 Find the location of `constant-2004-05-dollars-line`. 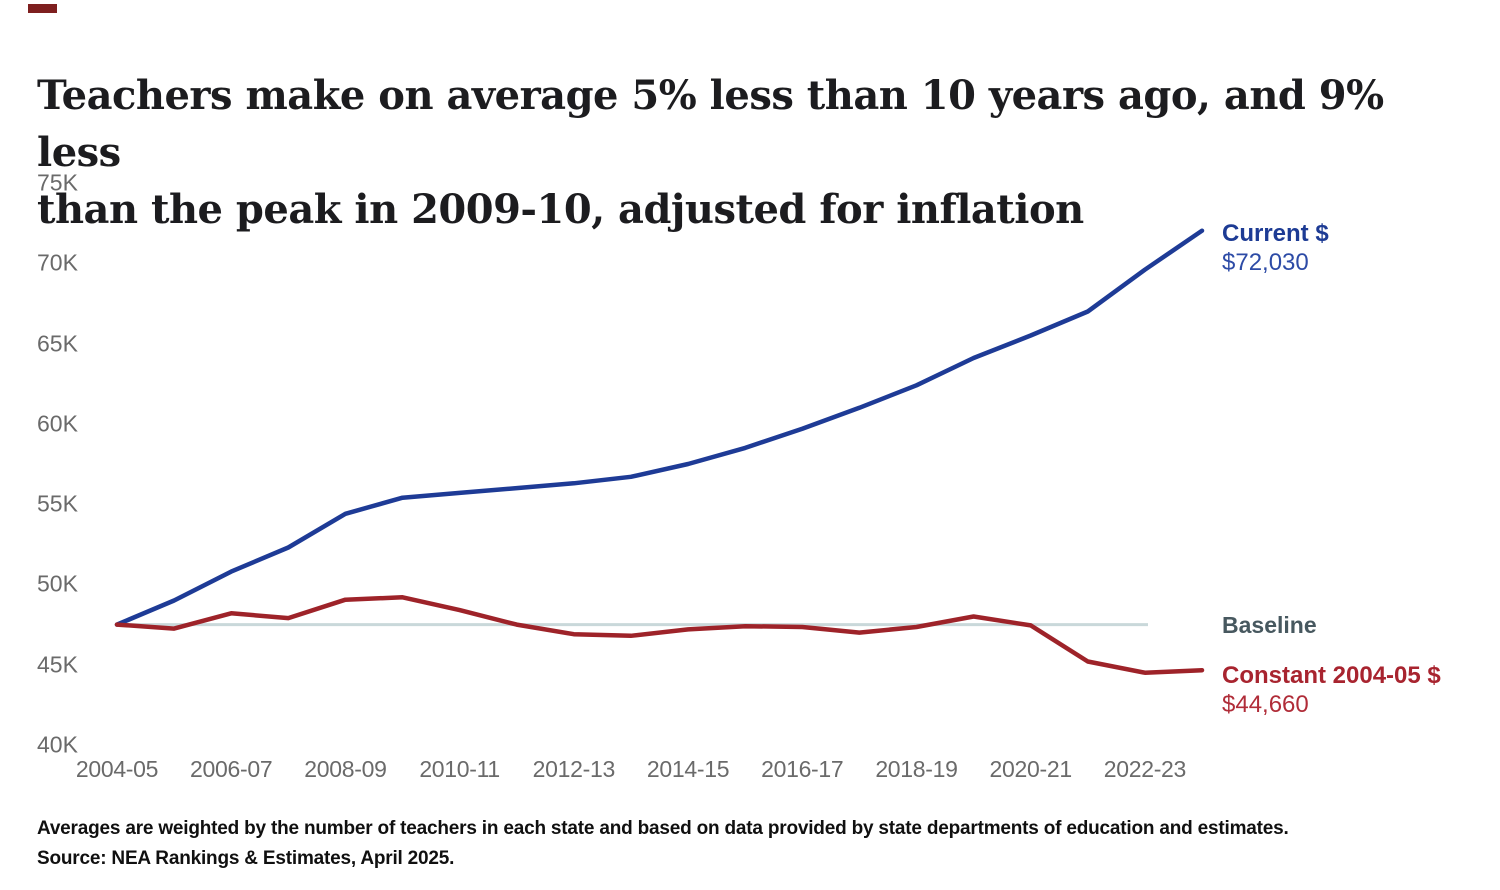

constant-2004-05-dollars-line is located at coordinates (659, 635).